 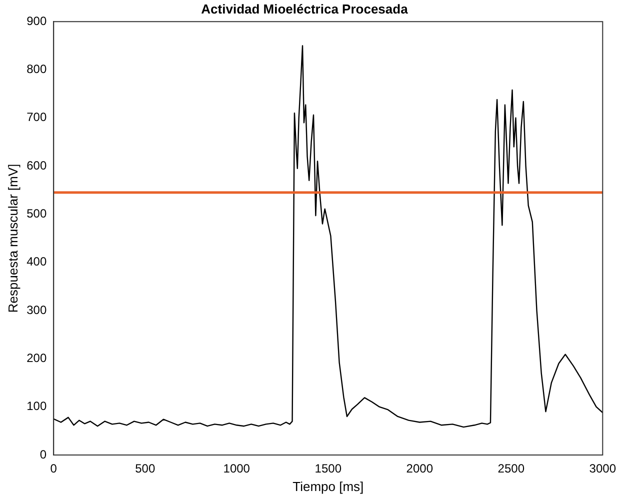 I want to click on chart-title: Actividad Mioeléctrica Procesada, so click(x=305, y=8).